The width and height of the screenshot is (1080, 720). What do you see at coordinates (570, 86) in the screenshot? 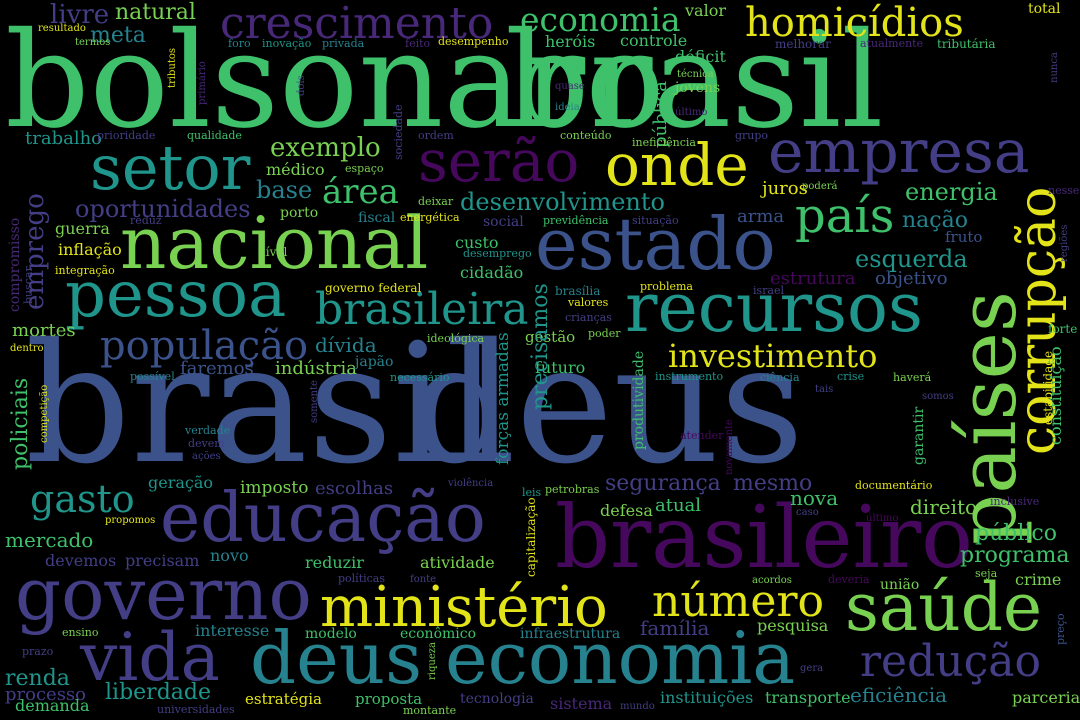
I see `word: quase` at bounding box center [570, 86].